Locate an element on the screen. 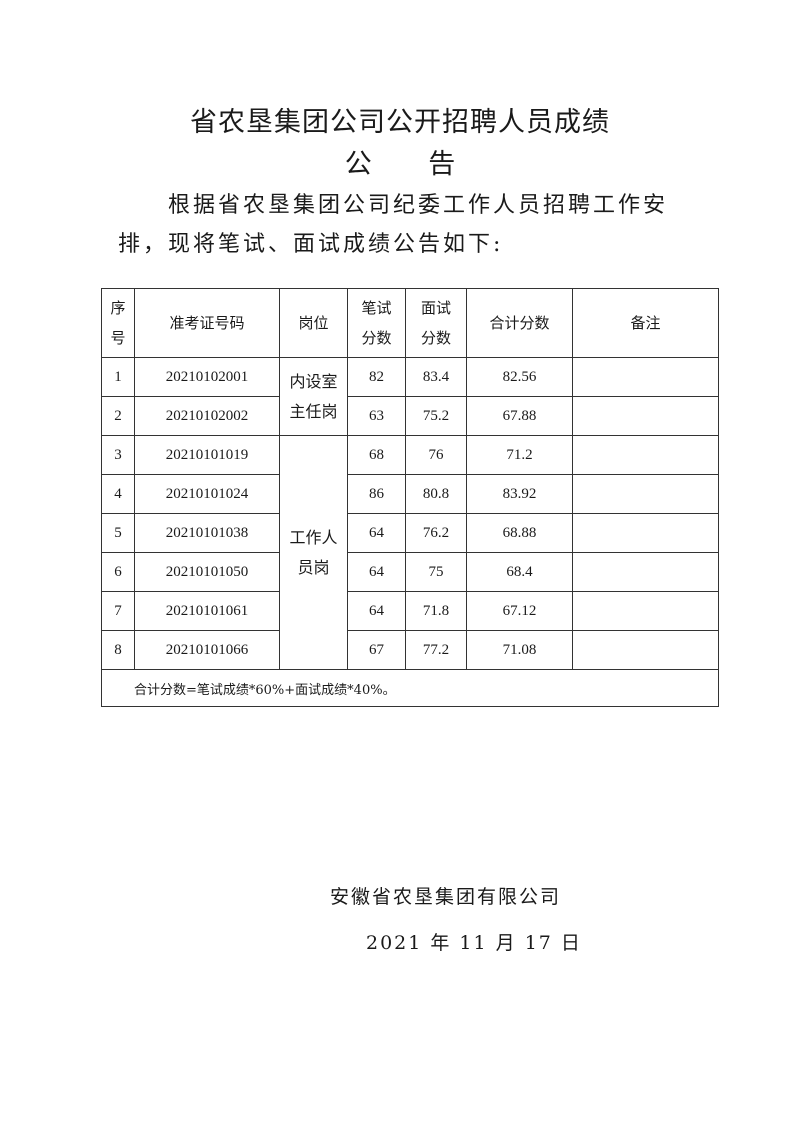 Image resolution: width=800 pixels, height=1132 pixels. interview-score-cell: 75.2 is located at coordinates (436, 416).